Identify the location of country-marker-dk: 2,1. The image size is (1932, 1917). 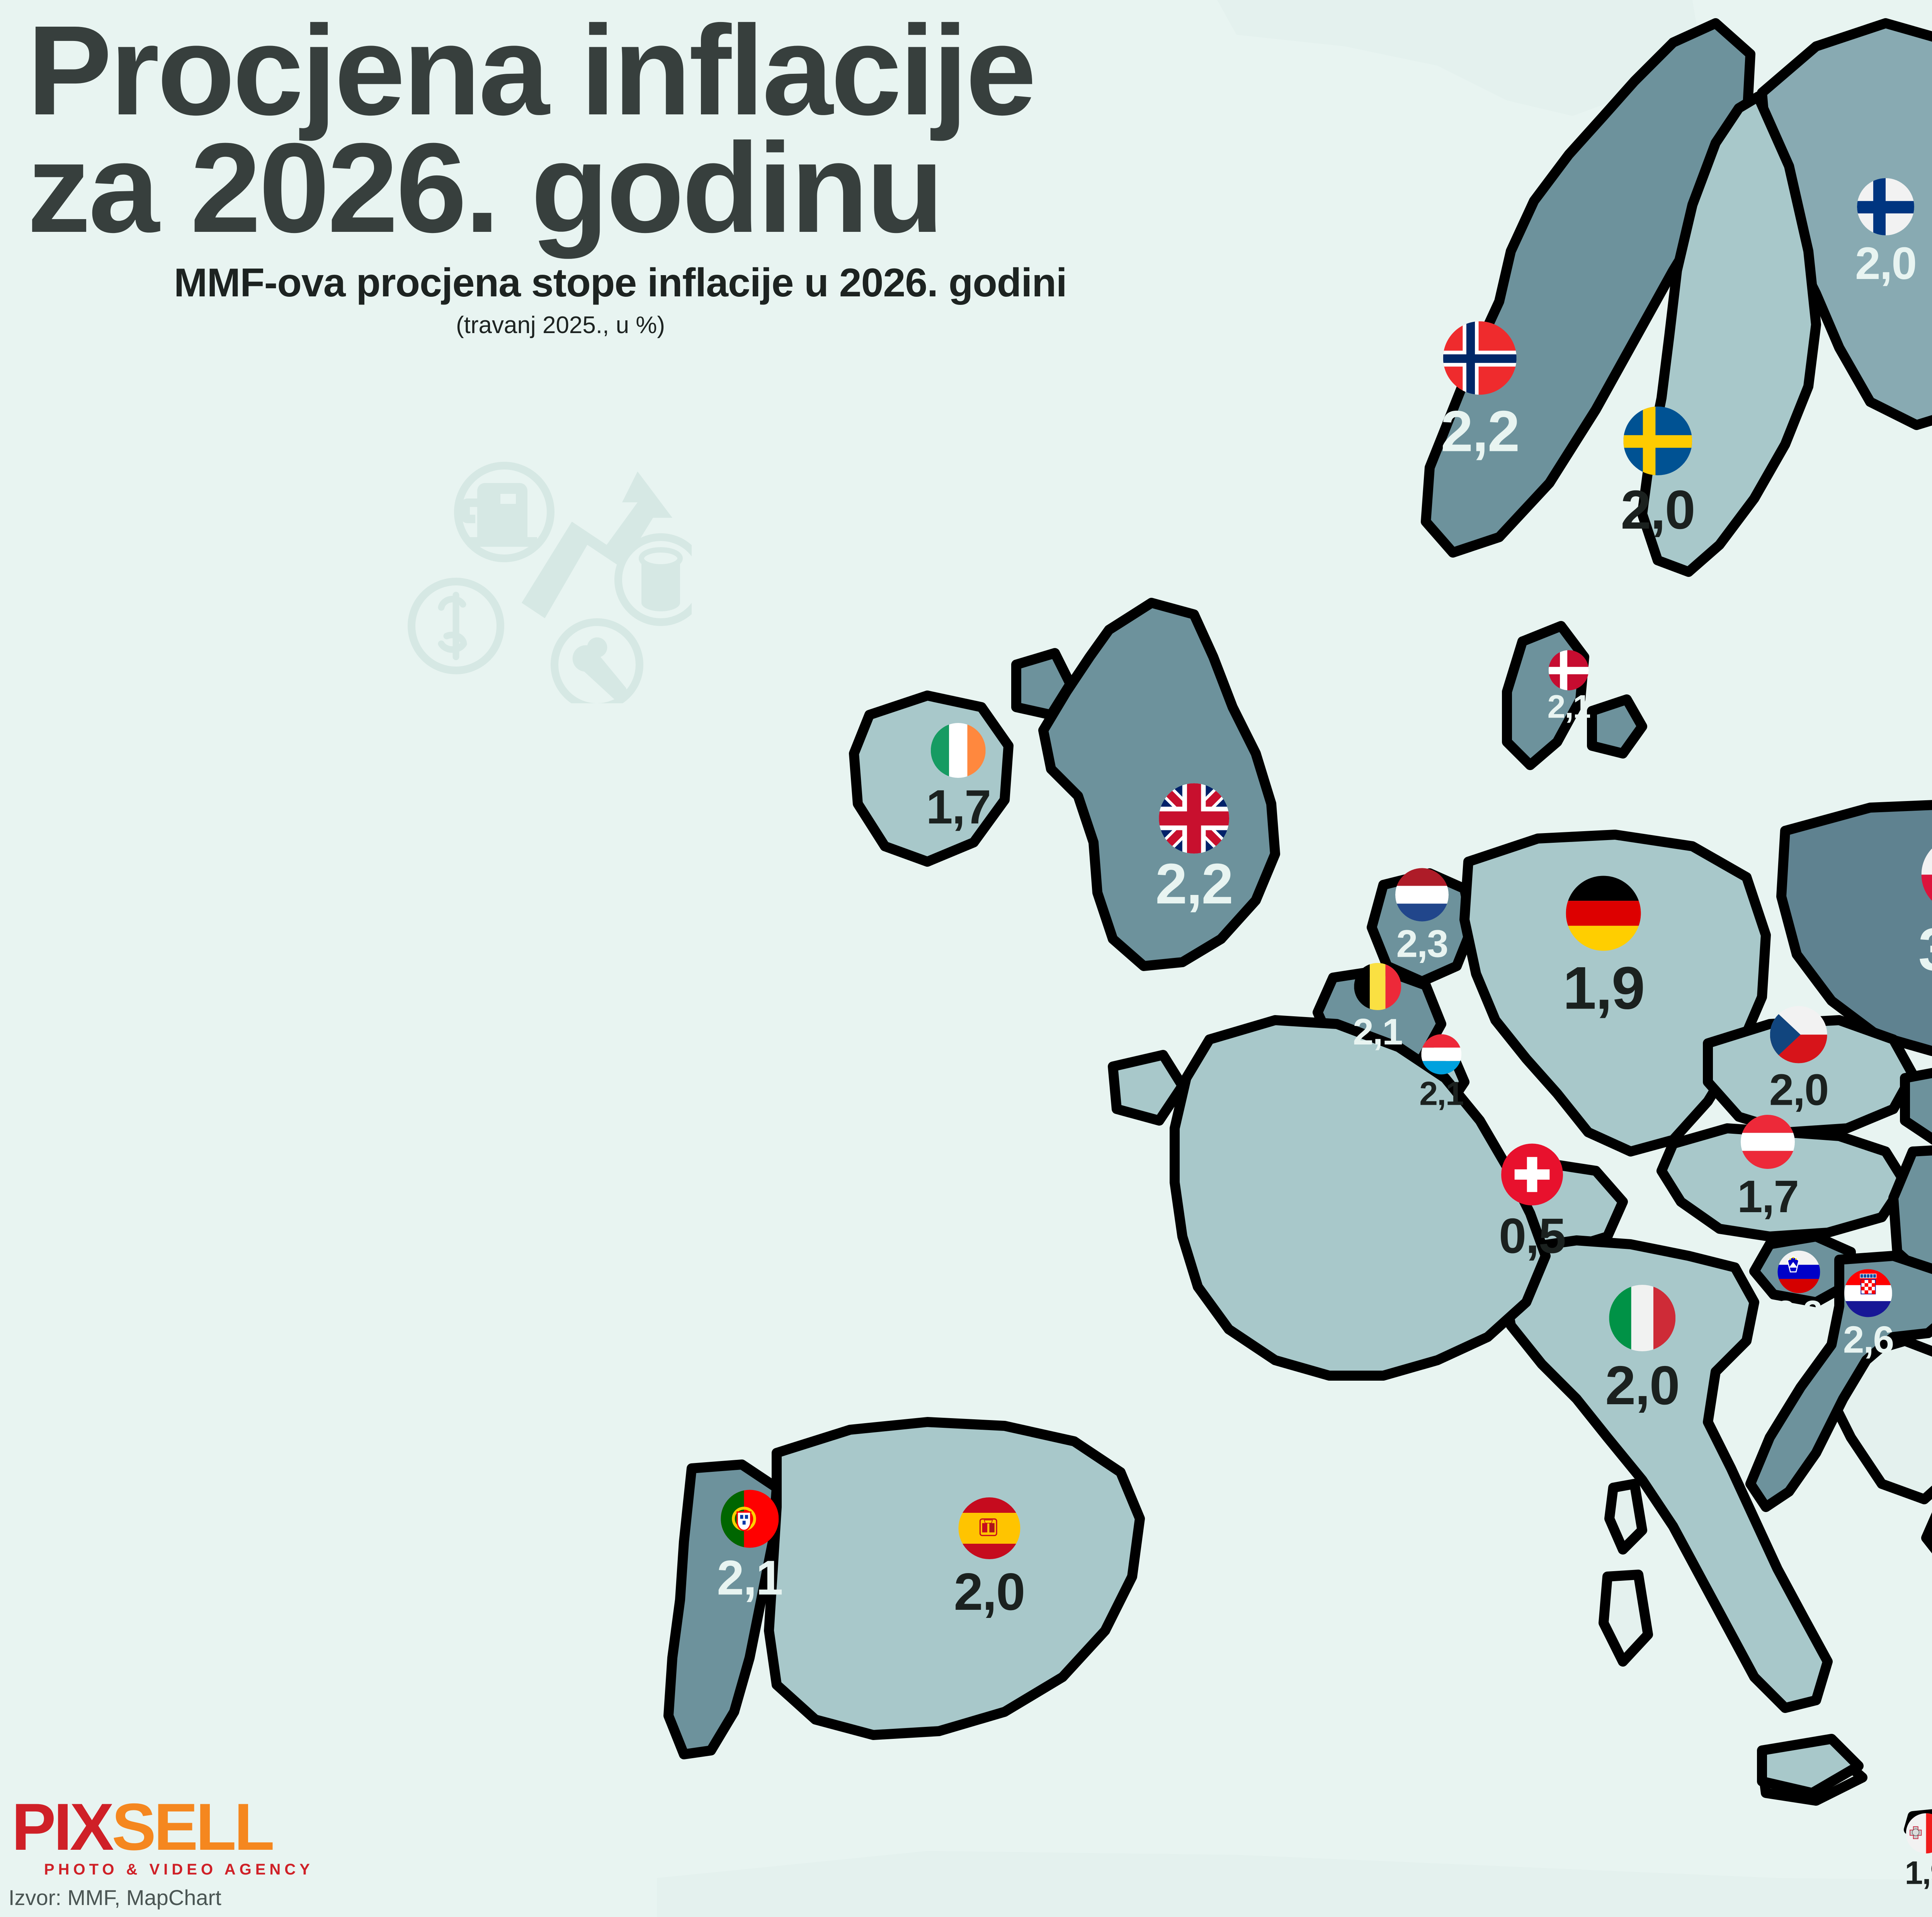
(1569, 688).